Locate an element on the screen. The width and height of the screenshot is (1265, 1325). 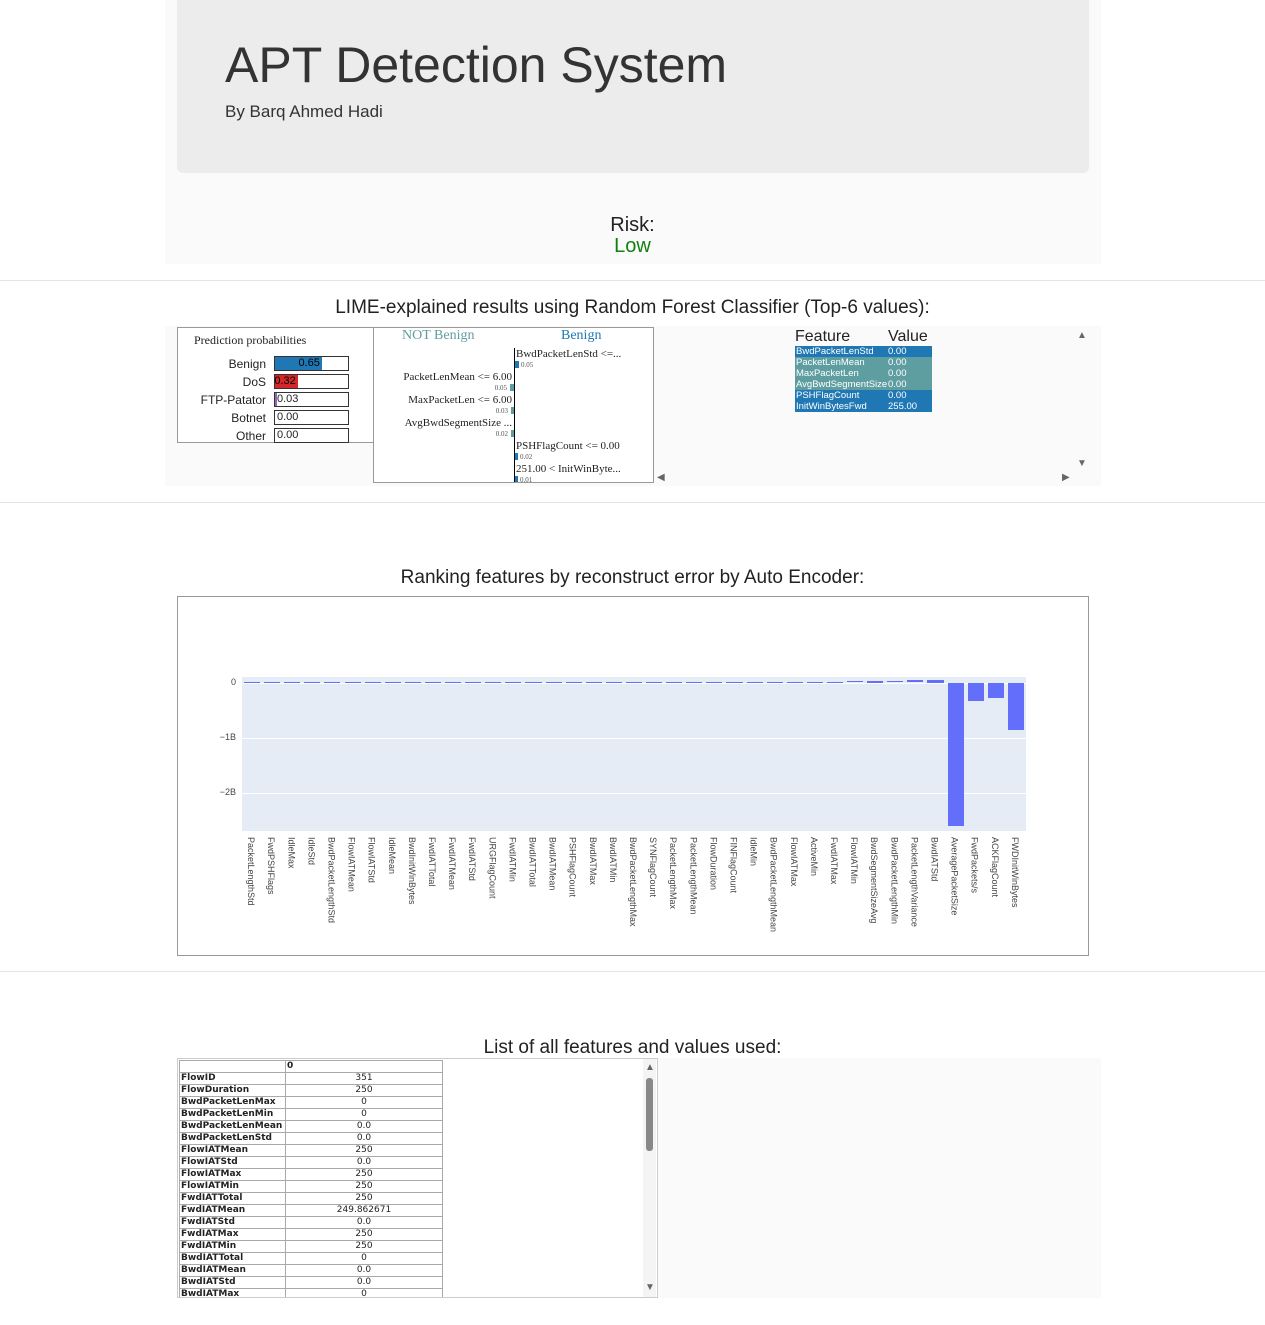
x-tick-label: BwdPacketLengthStd is located at coordinates (331, 880).